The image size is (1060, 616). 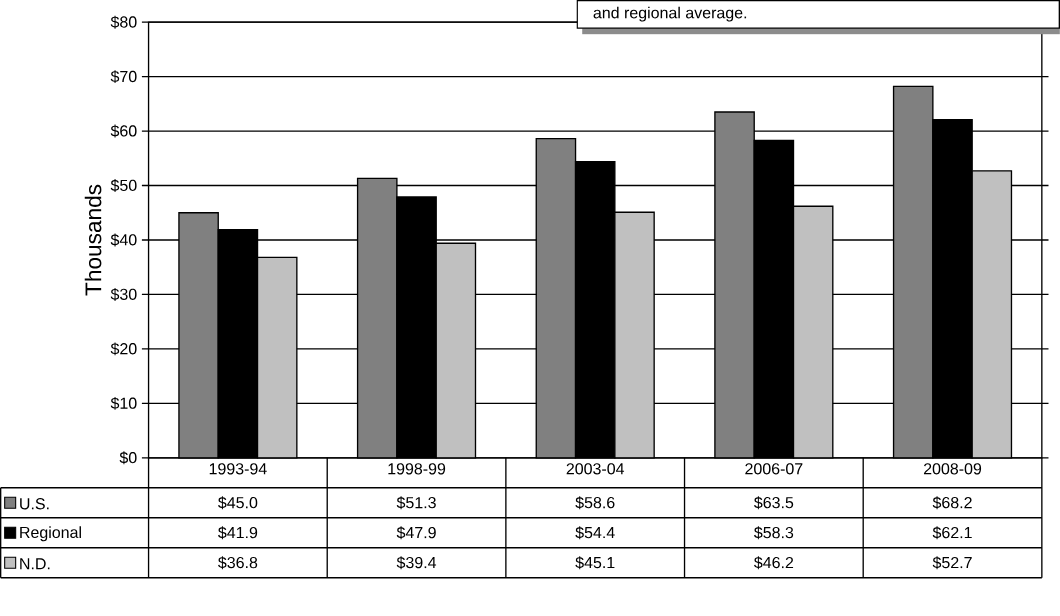 What do you see at coordinates (238, 563) in the screenshot?
I see `data-label: $36.8` at bounding box center [238, 563].